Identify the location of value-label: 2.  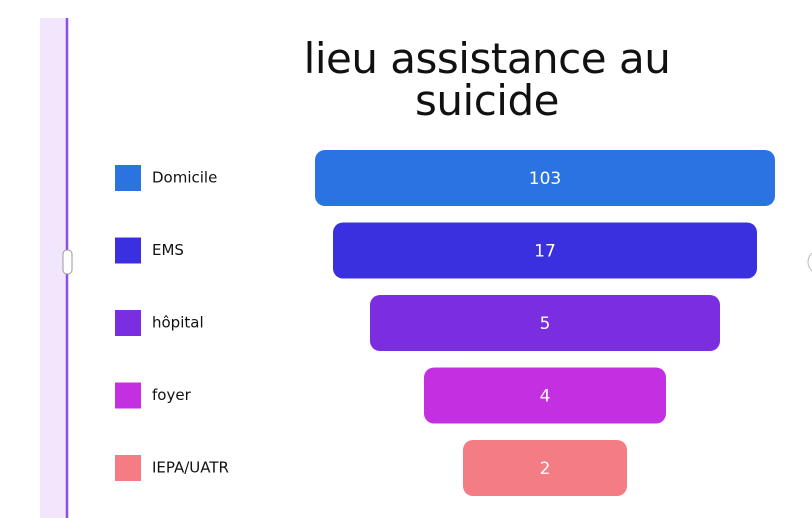
(545, 469).